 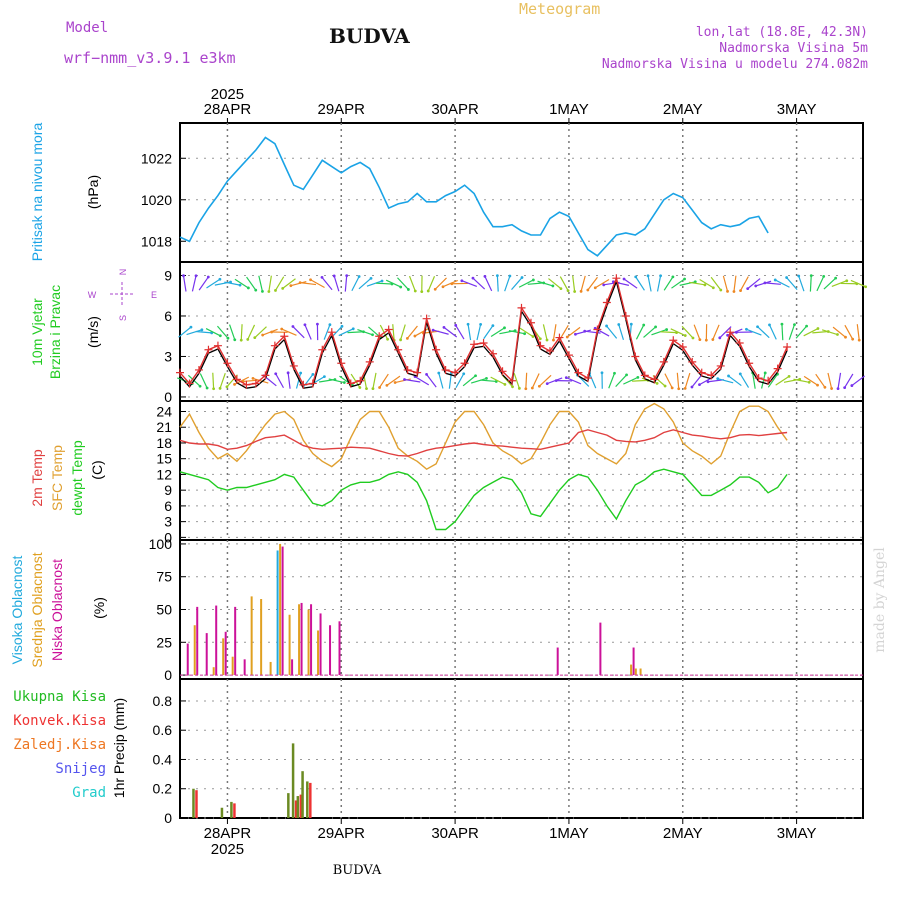 I want to click on y-tick-label: 6, so click(x=168, y=316).